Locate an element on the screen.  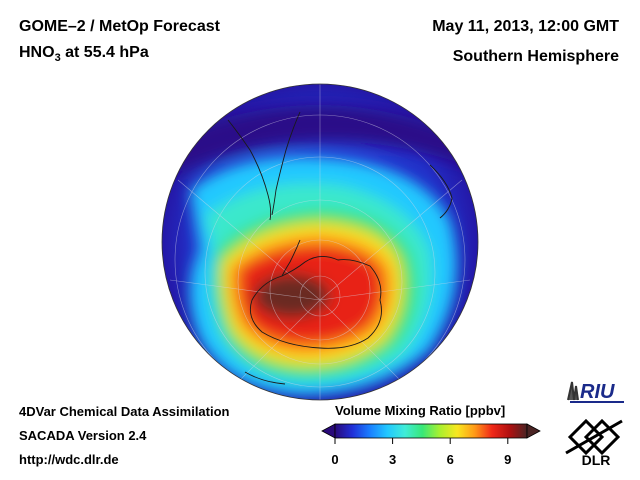
colorbar-title: Volume Mixing Ratio [ppbv] is located at coordinates (420, 410).